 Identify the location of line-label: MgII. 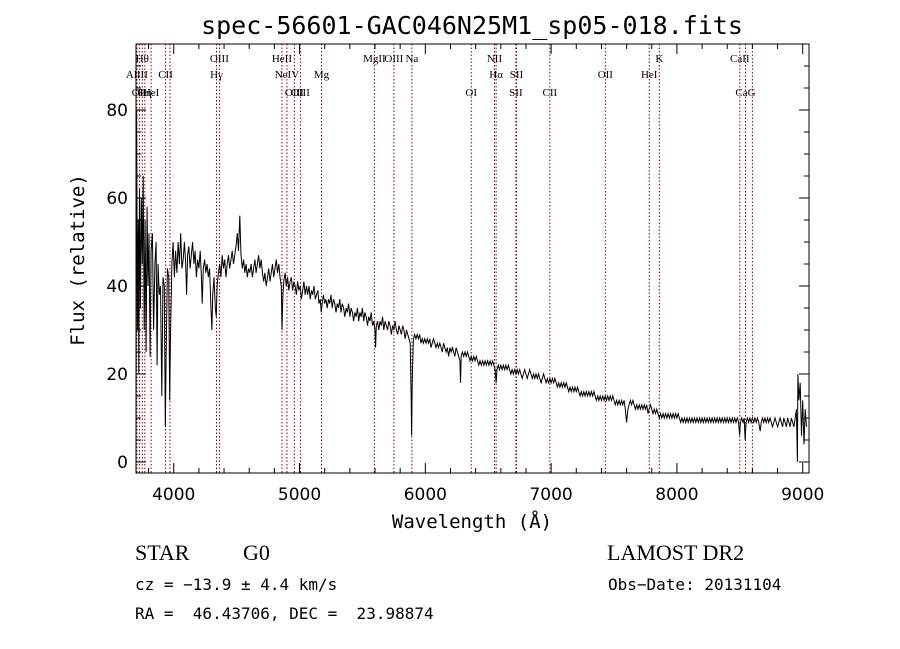
(374, 59).